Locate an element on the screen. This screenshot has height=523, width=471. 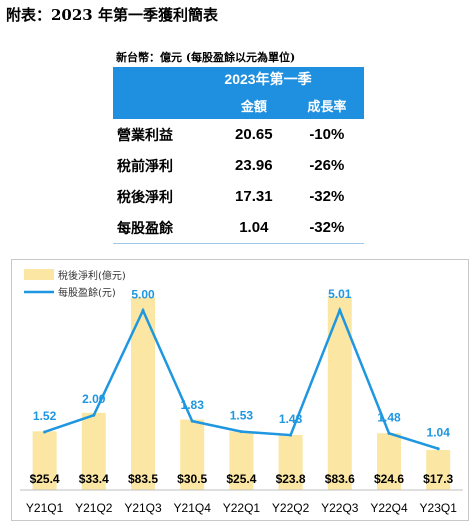
row-amount: 23.96 is located at coordinates (254, 165).